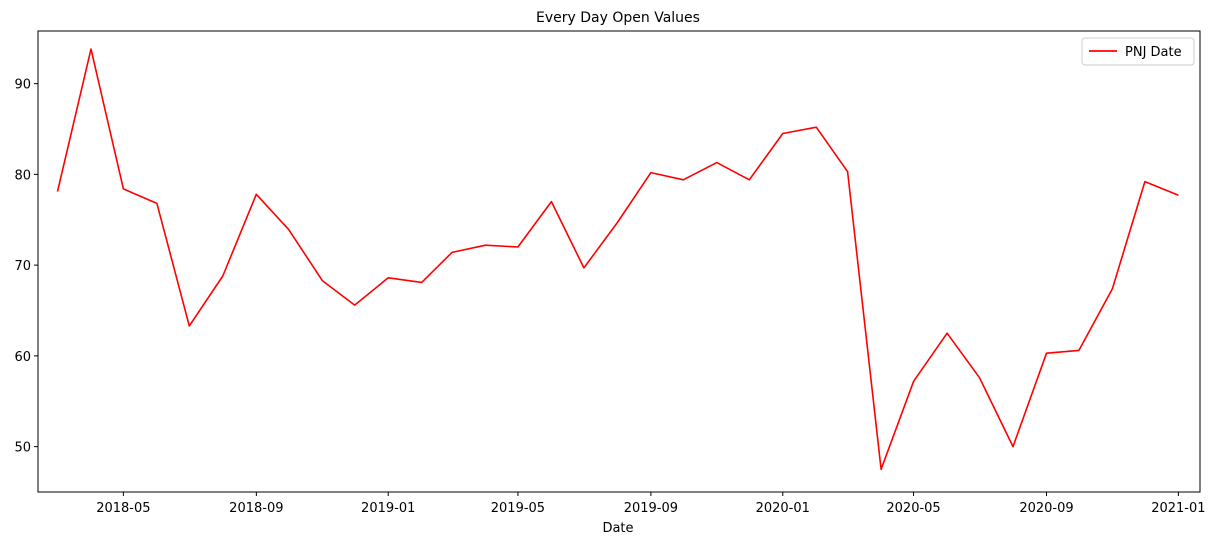 The image size is (1209, 549). I want to click on legend-label: PNJ Date, so click(1153, 52).